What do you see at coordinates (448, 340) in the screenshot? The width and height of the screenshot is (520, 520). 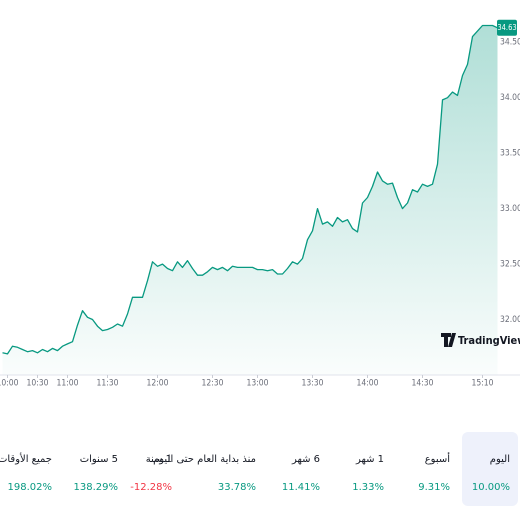 I see `logo` at bounding box center [448, 340].